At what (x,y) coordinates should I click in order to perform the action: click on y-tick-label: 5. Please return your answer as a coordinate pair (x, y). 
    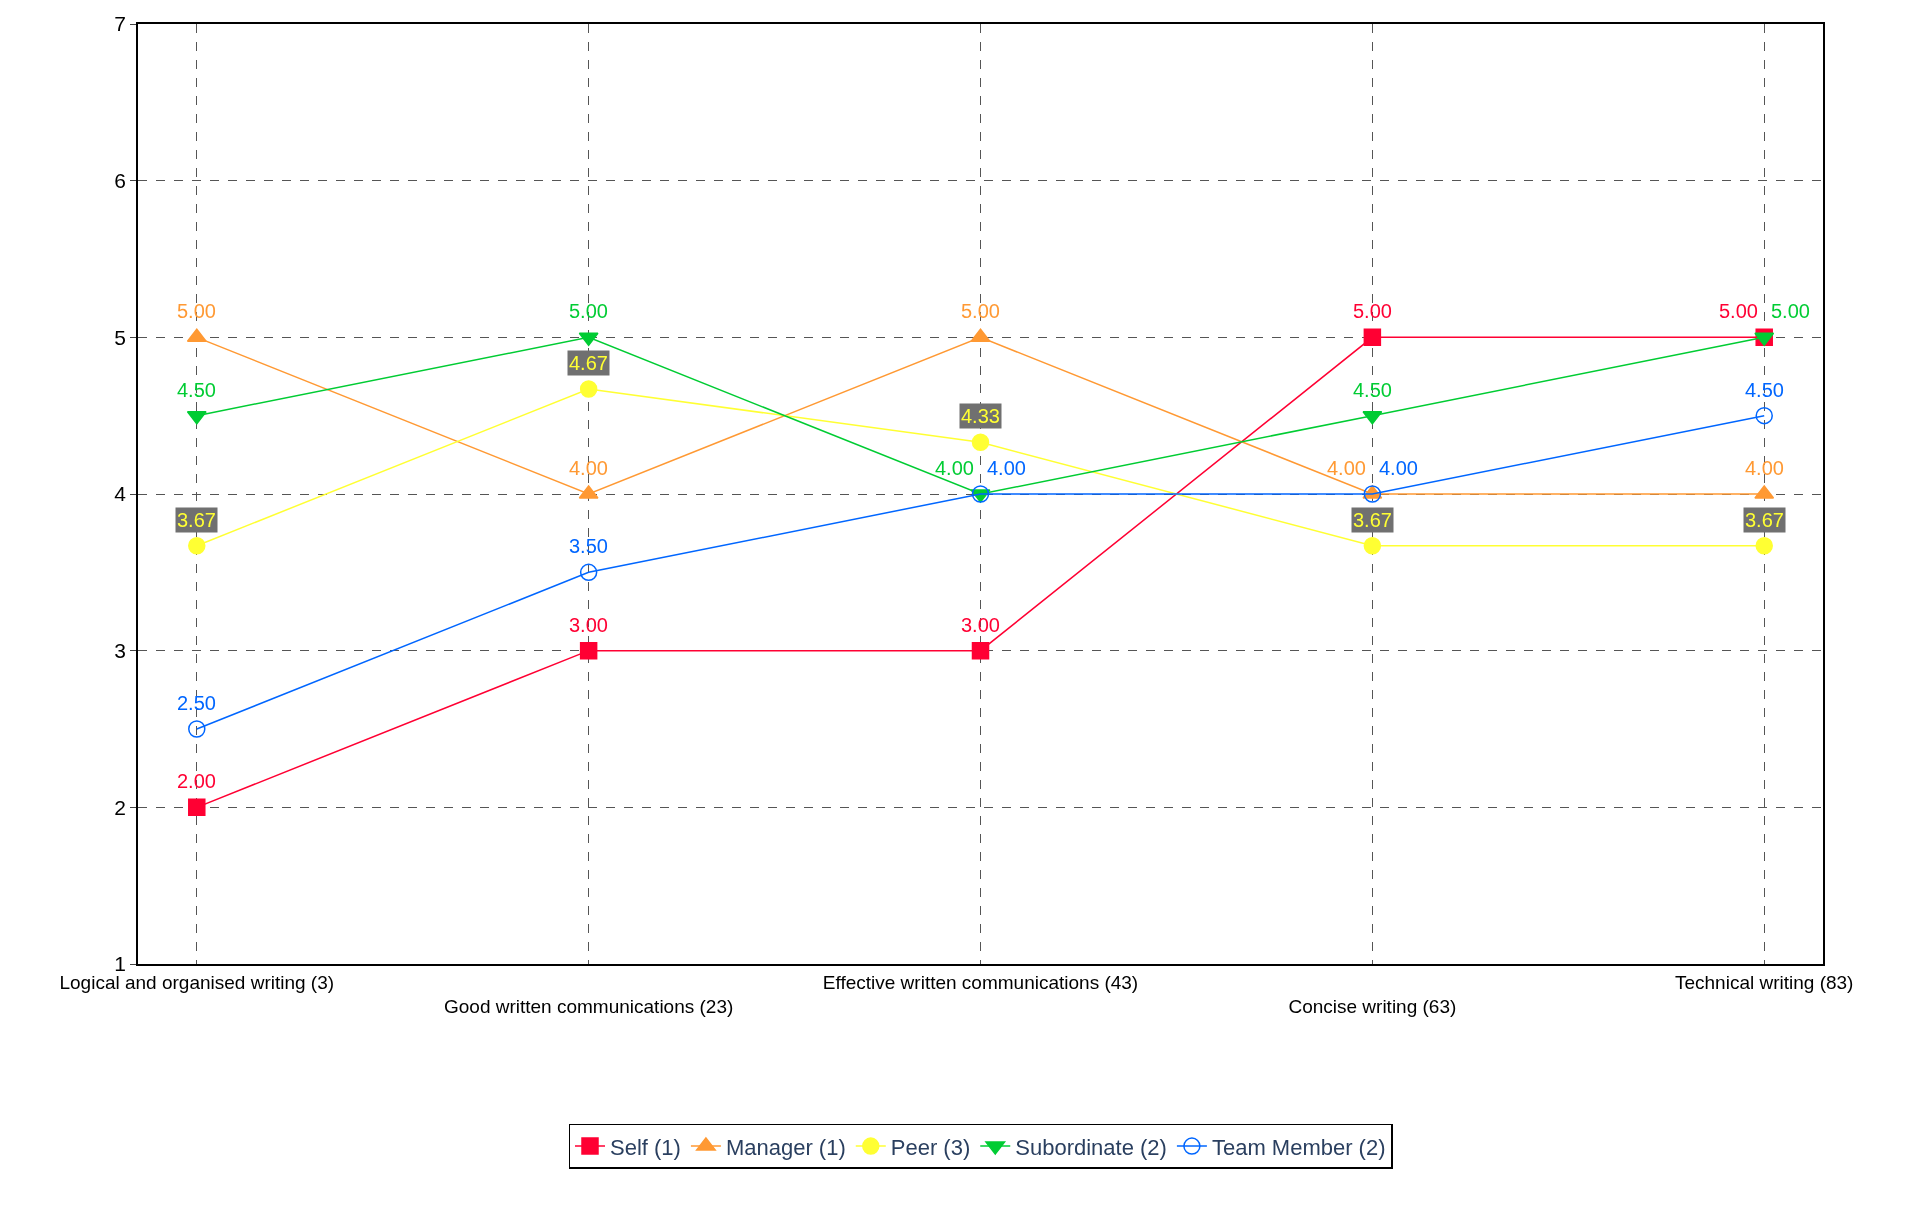
    Looking at the image, I should click on (120, 337).